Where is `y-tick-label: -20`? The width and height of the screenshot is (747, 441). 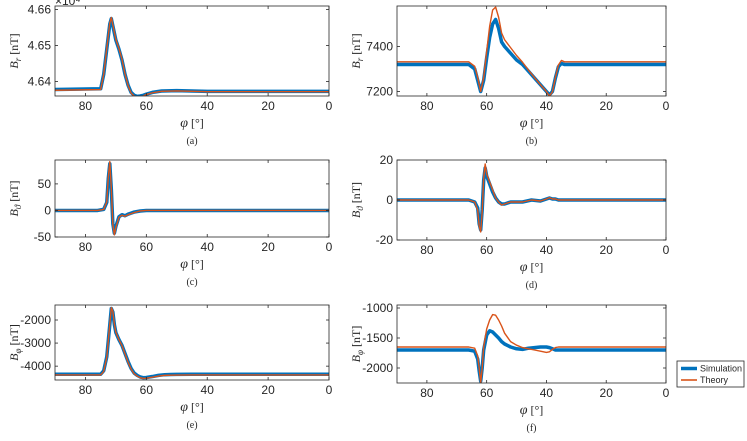
y-tick-label: -20 is located at coordinates (385, 240).